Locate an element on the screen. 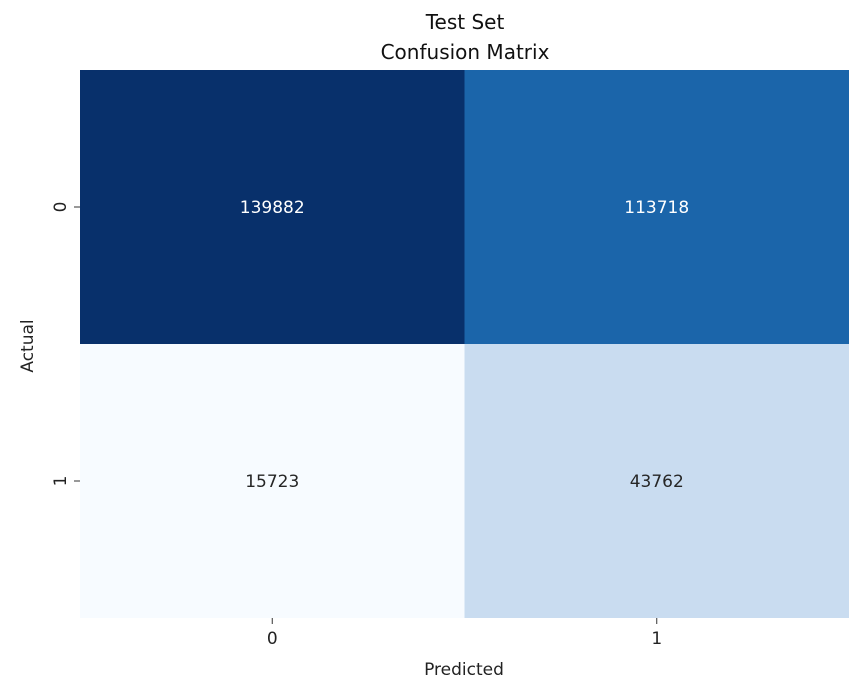 Image resolution: width=859 pixels, height=688 pixels. cell-value-label-1-0: 15723 is located at coordinates (272, 482).